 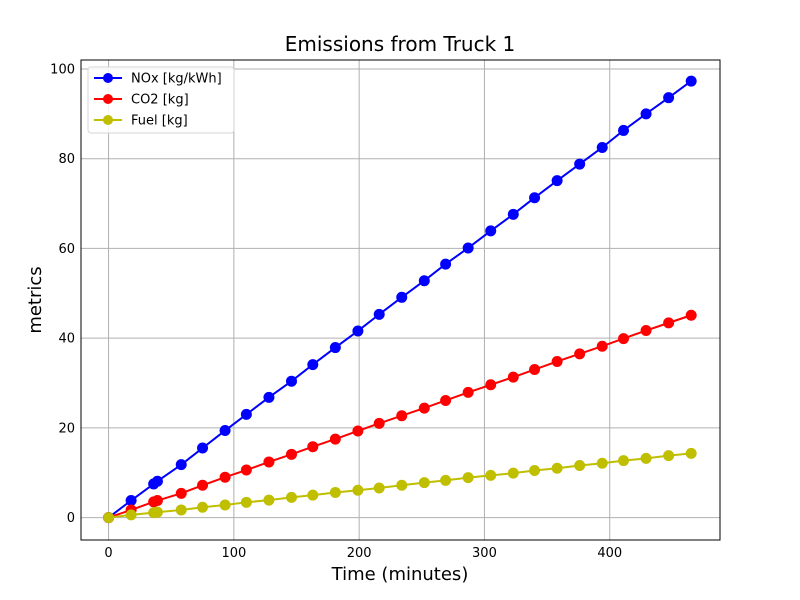 I want to click on x-tick-label: 300, so click(x=484, y=553).